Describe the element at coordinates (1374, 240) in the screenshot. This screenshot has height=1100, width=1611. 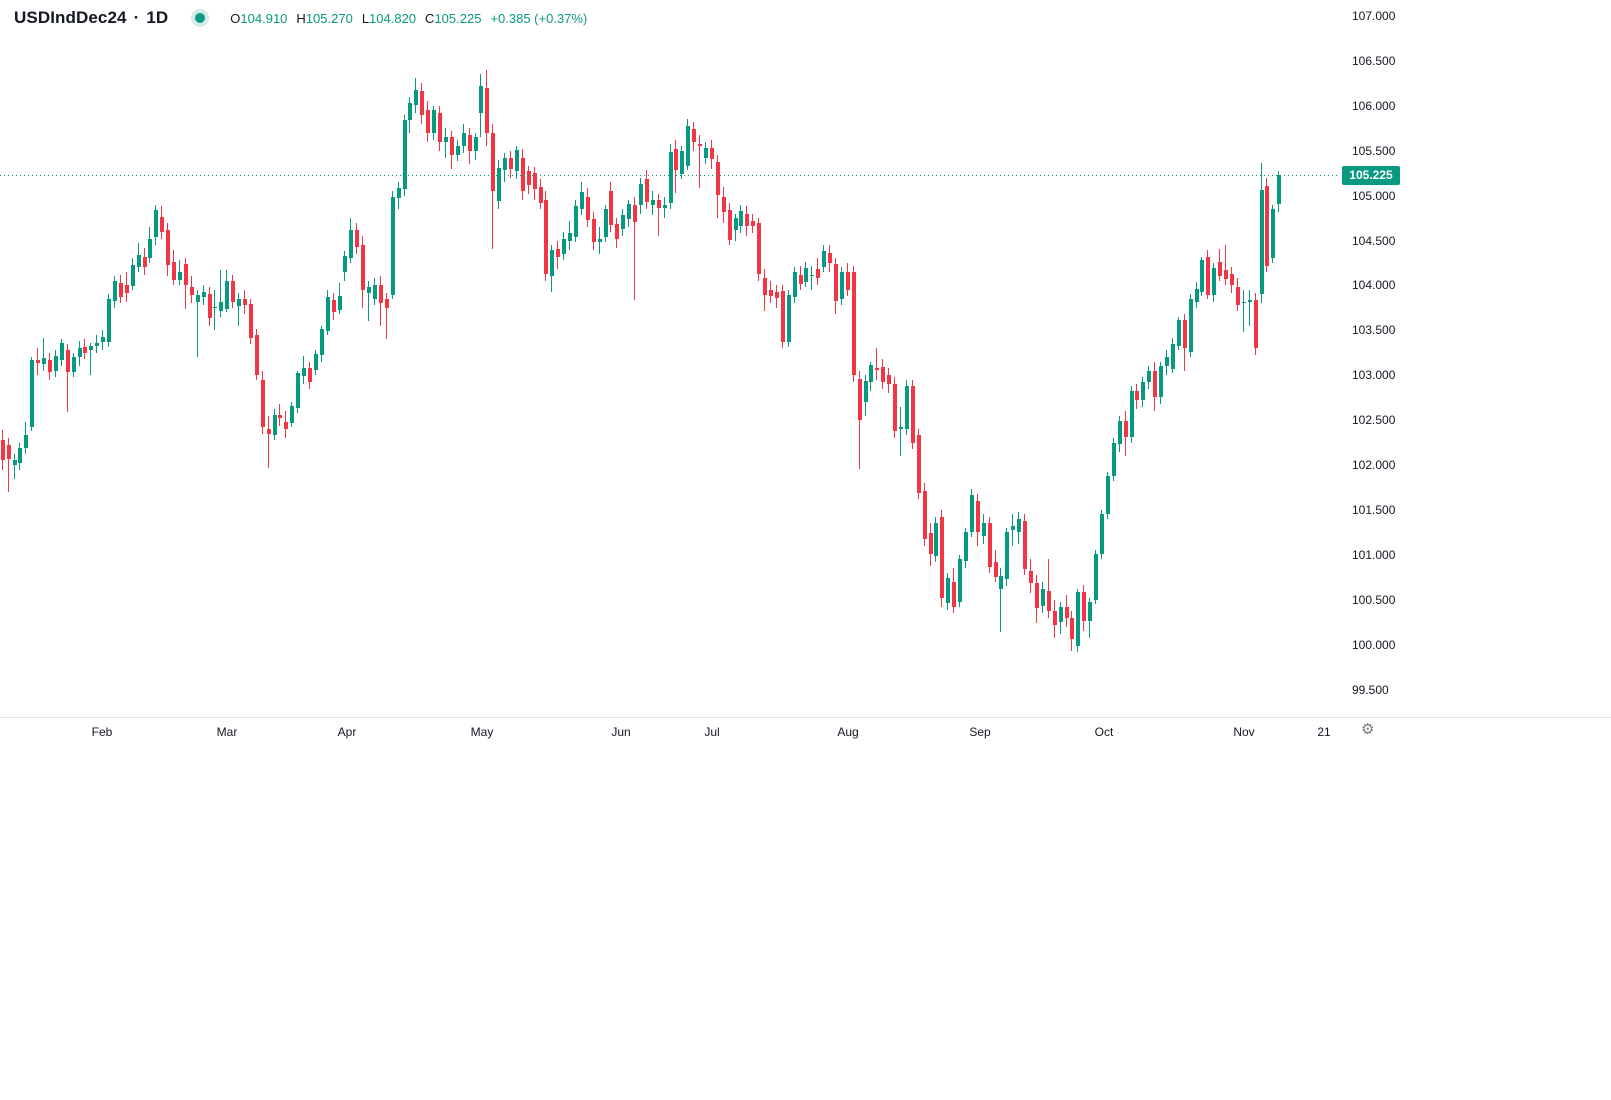
I see `price-axis-tick-label: 104.500` at that location.